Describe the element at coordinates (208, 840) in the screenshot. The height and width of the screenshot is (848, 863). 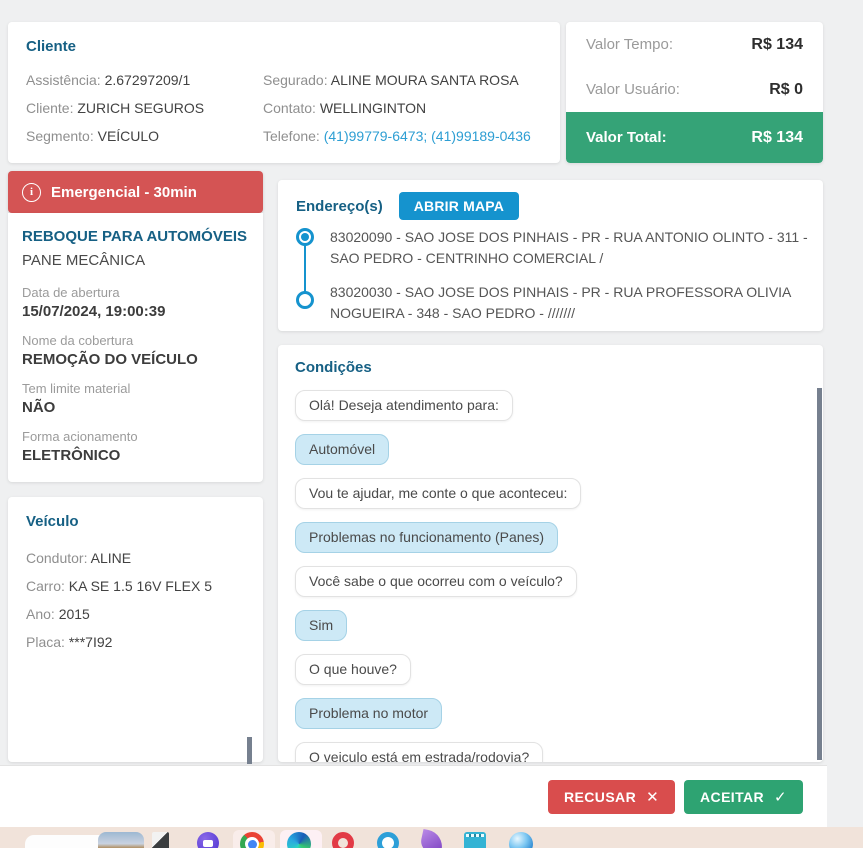
I see `media-app-icon` at that location.